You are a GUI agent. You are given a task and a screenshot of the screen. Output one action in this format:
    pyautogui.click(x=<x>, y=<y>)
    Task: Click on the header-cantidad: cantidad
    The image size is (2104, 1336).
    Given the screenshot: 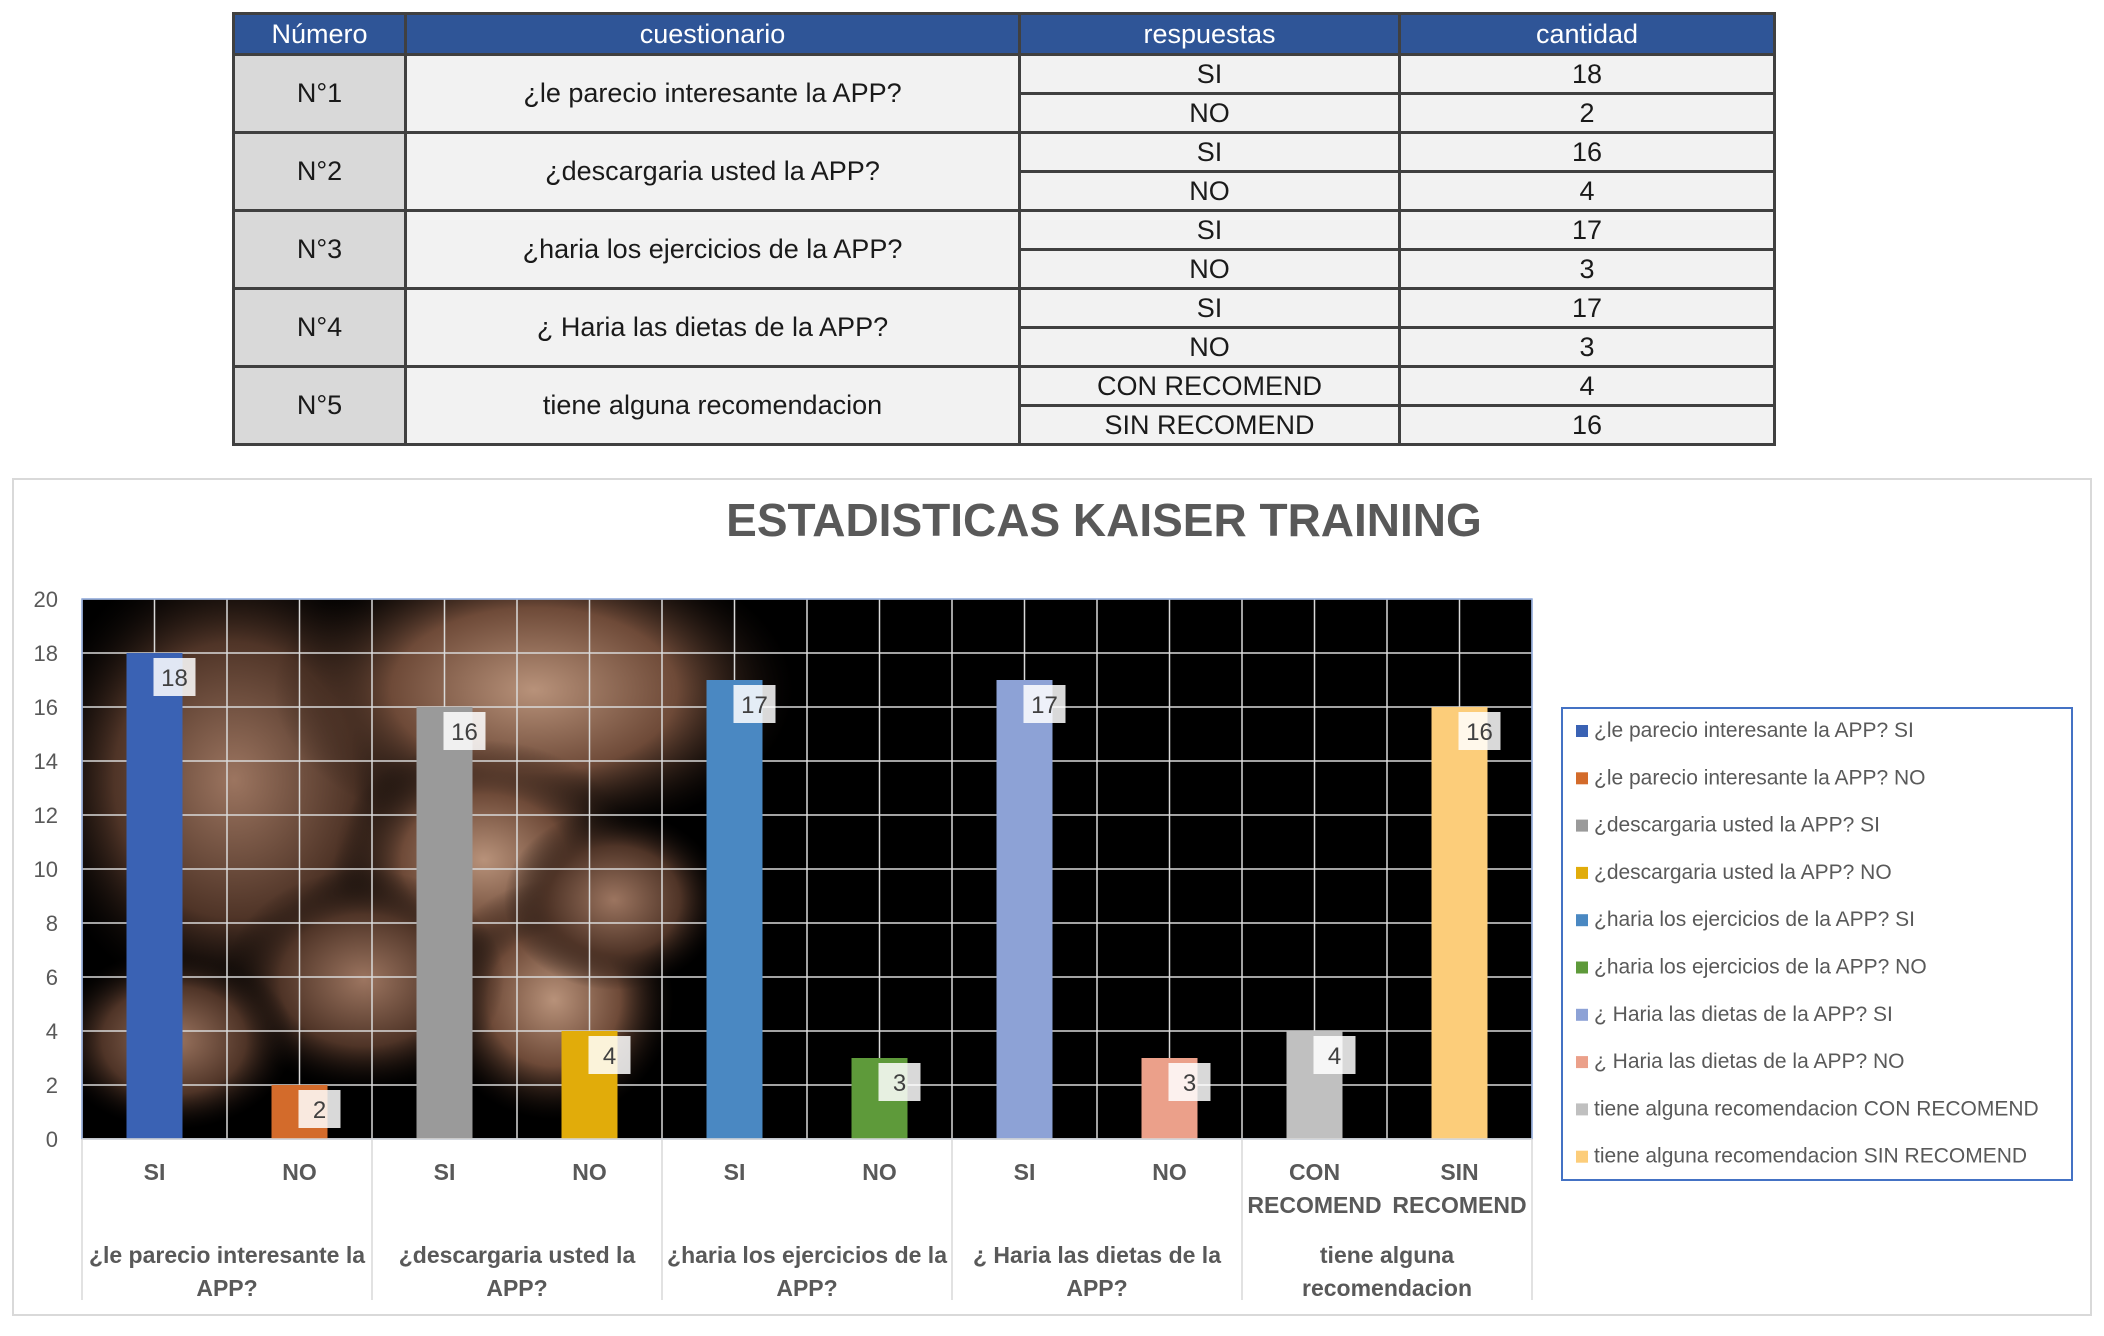 What is the action you would take?
    pyautogui.click(x=1587, y=34)
    